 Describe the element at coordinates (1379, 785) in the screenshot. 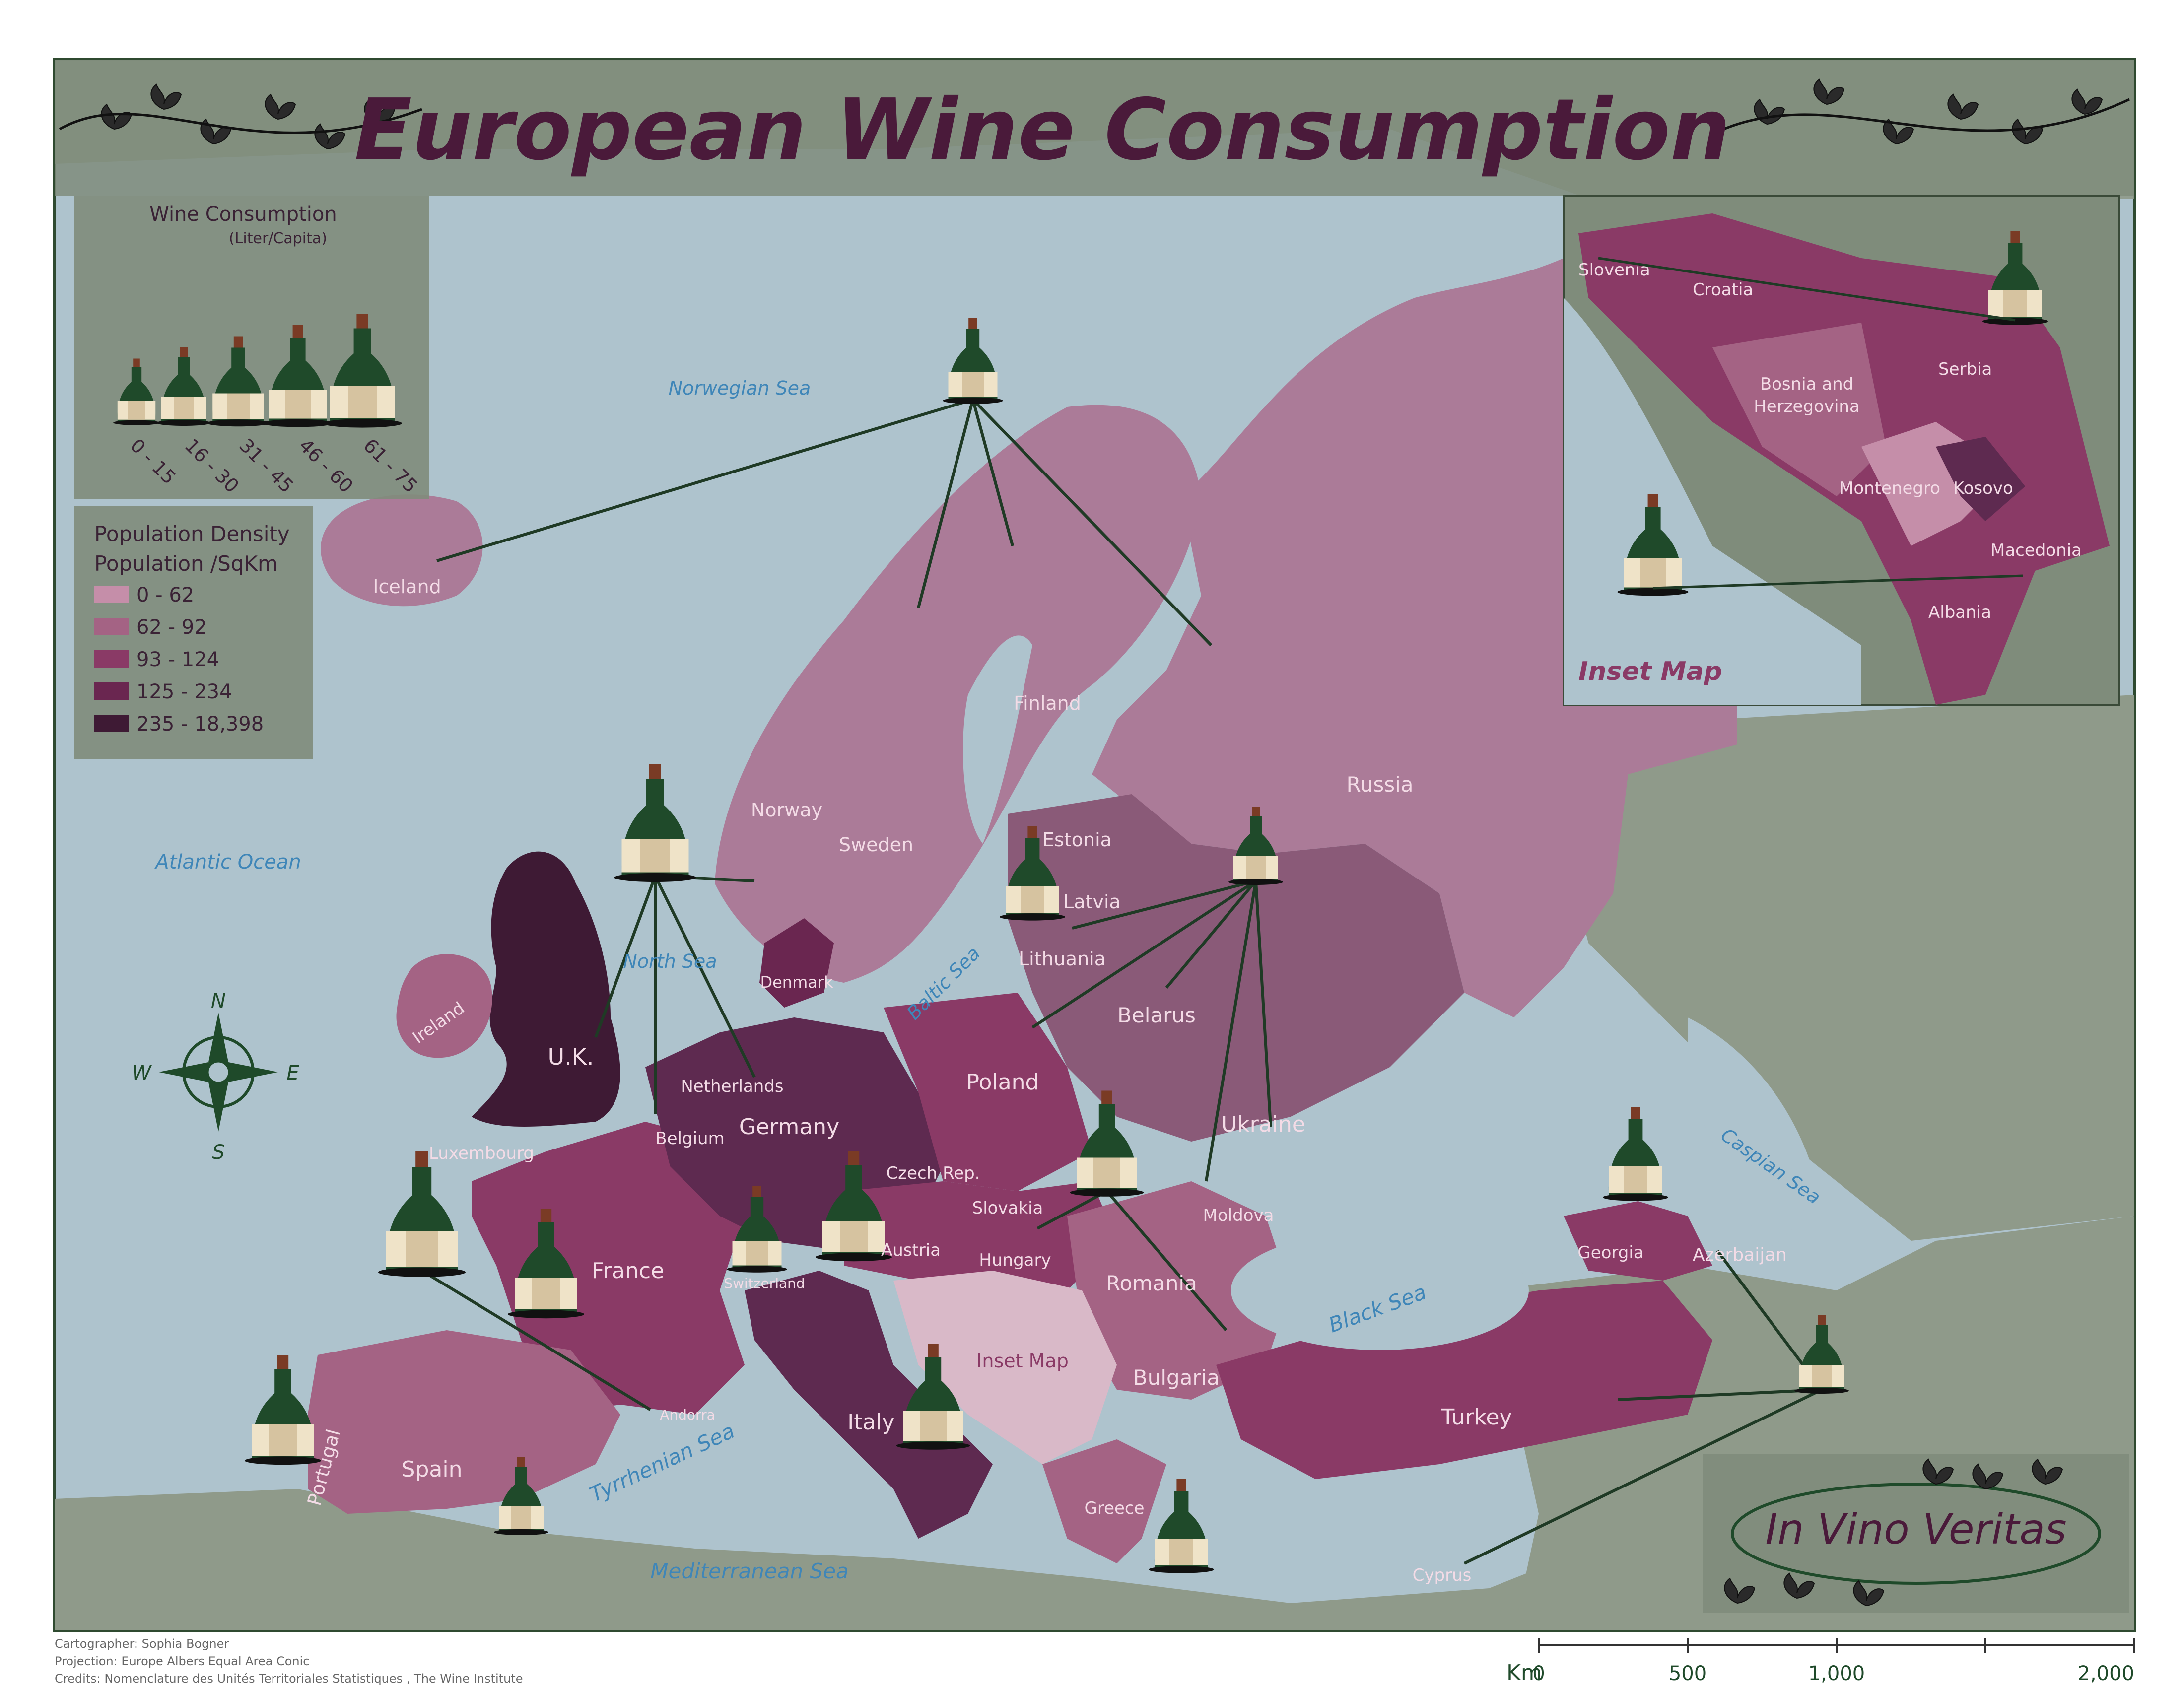

I see `label-russia: Russia` at that location.